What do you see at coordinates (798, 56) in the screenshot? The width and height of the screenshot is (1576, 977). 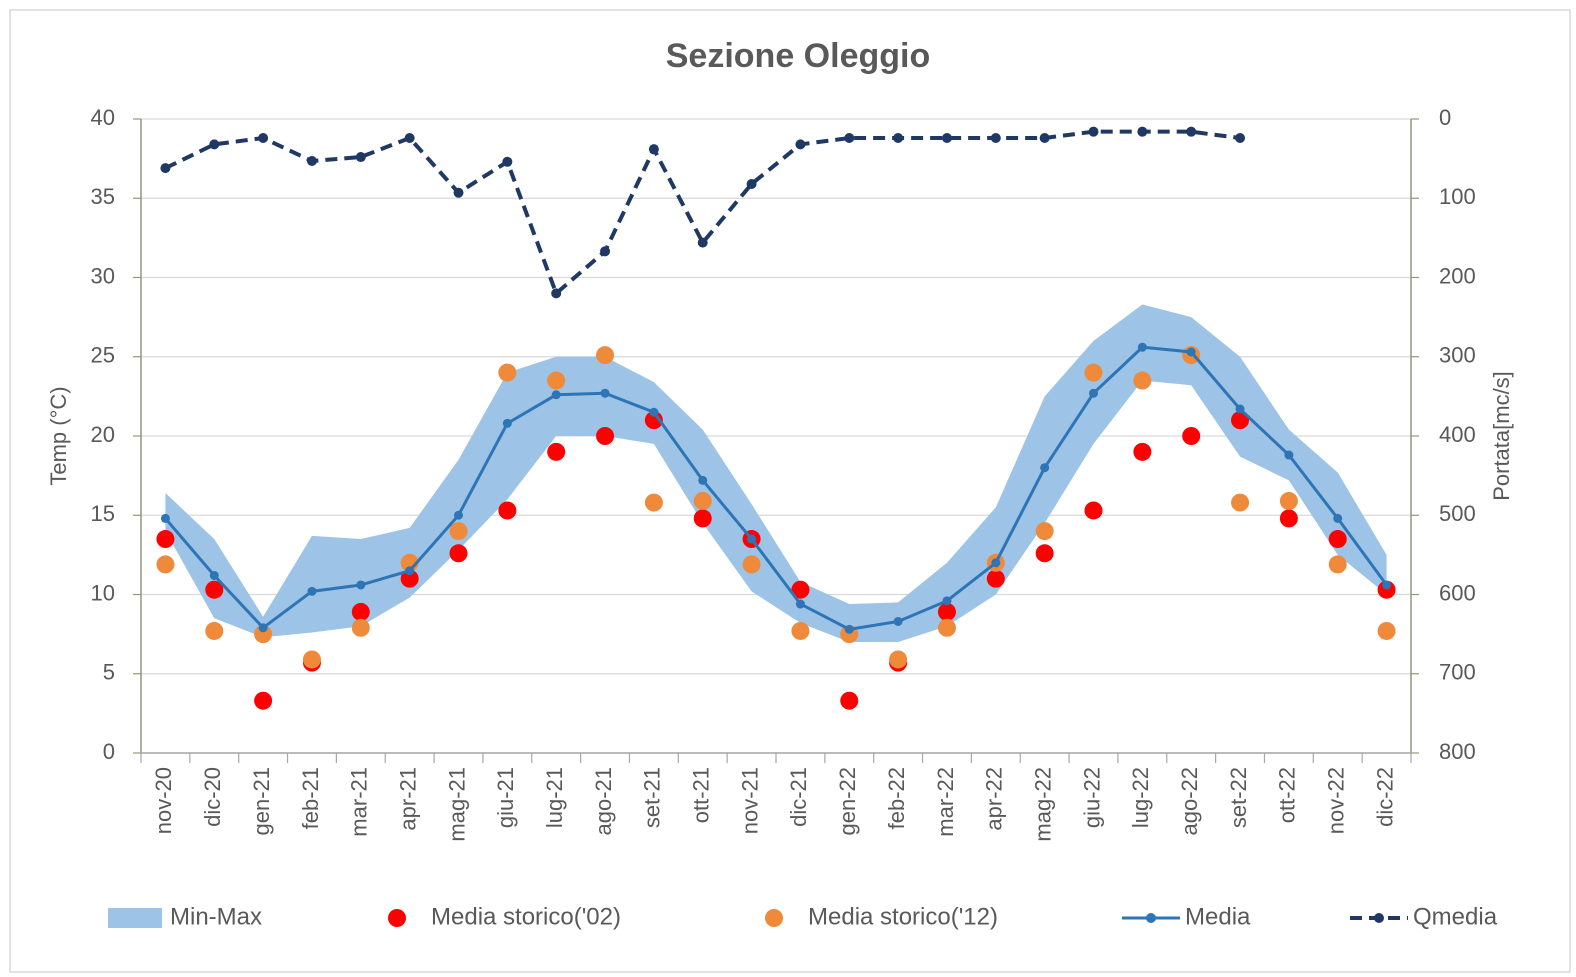 I see `chart-title: Sezione Oleggio` at bounding box center [798, 56].